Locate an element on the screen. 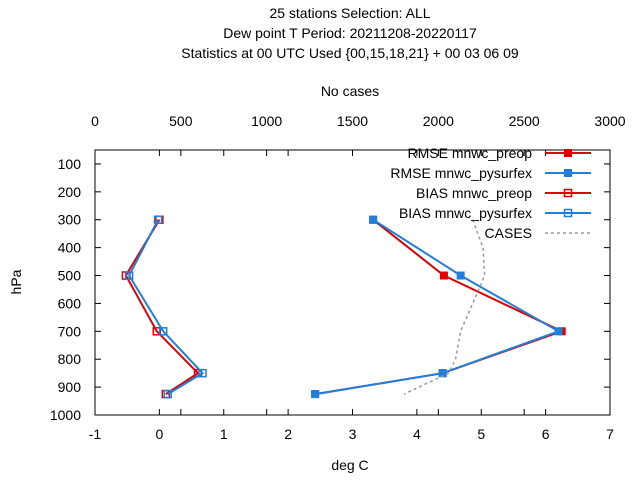 This screenshot has width=640, height=480. legend-label: RMSE mnwc_preop is located at coordinates (470, 153).